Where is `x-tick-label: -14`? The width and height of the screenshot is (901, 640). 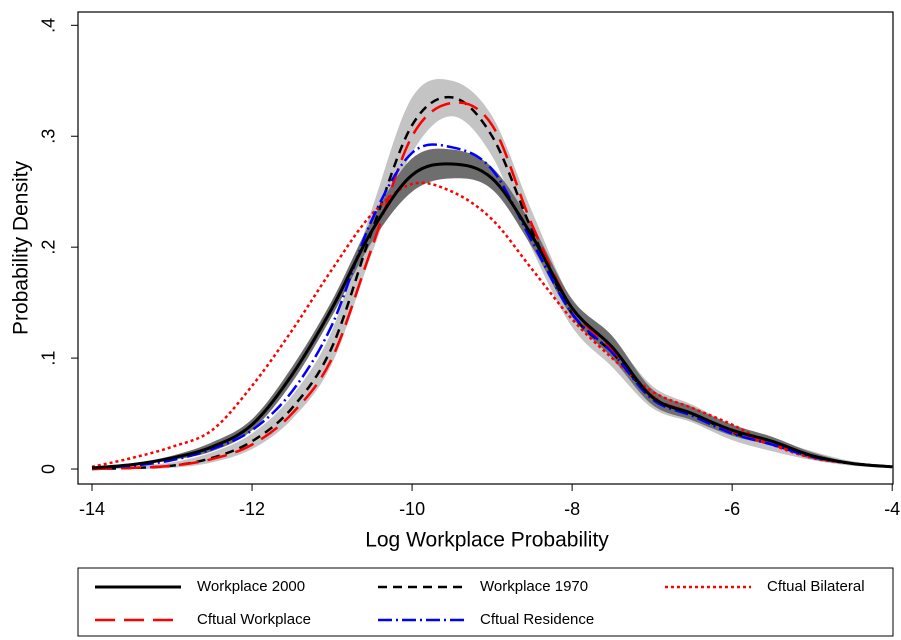
x-tick-label: -14 is located at coordinates (92, 509).